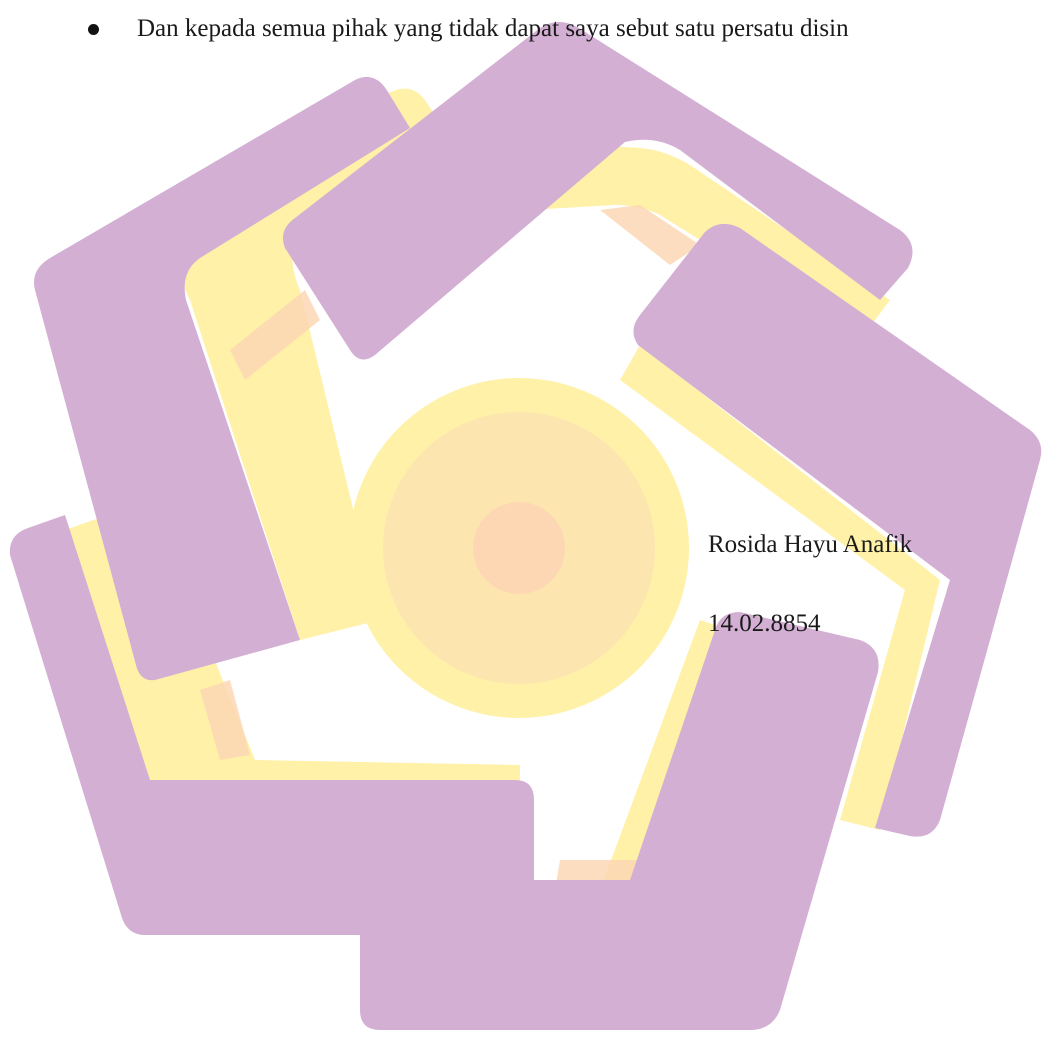 The image size is (1044, 1039). Describe the element at coordinates (810, 544) in the screenshot. I see `author-name: Rosida Hayu Anafik` at that location.